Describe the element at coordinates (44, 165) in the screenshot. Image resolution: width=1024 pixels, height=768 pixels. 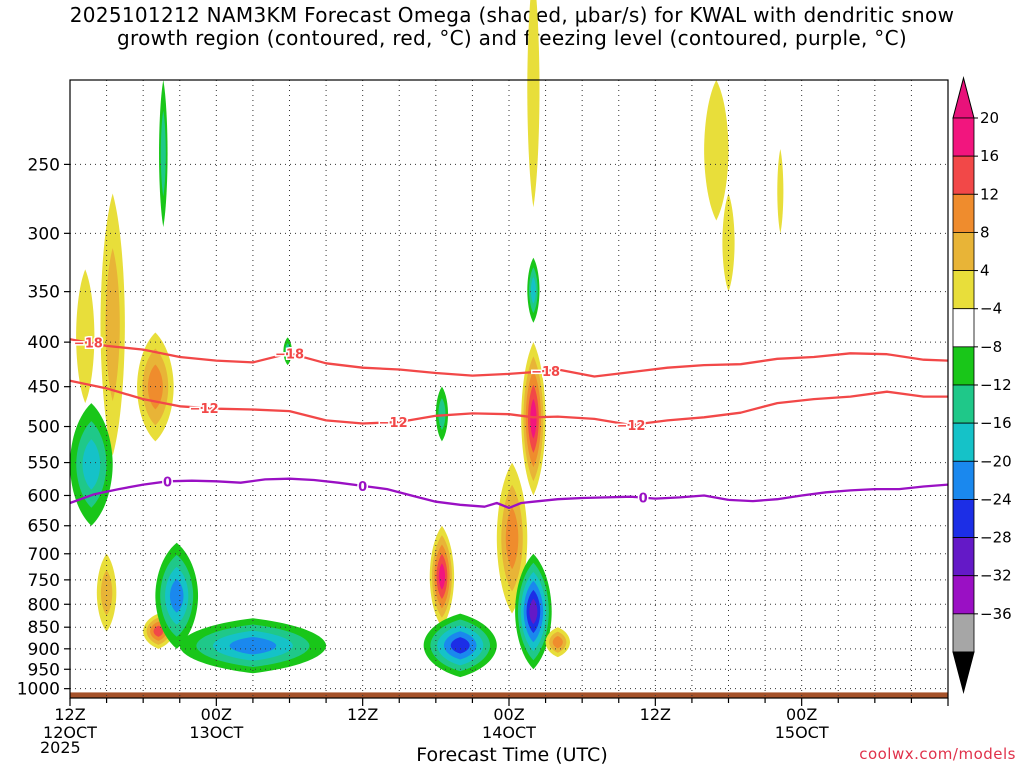
I see `y-tick-label-250: 250` at that location.